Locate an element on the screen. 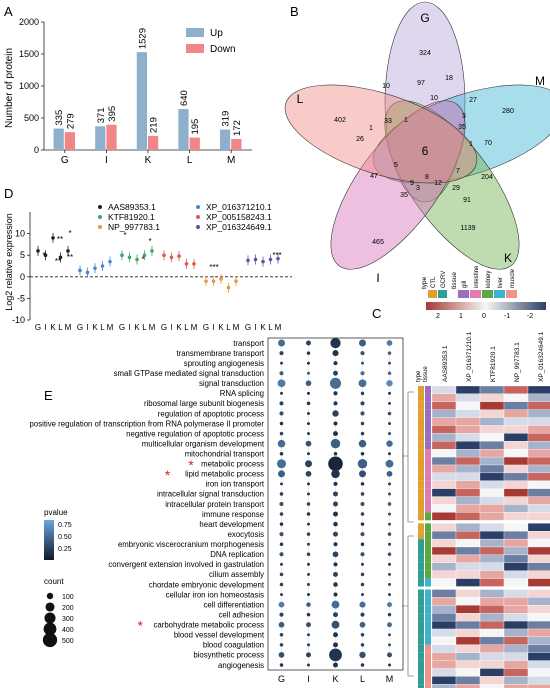 Image resolution: width=550 pixels, height=688 pixels. dot-legend-marker is located at coordinates (100, 217).